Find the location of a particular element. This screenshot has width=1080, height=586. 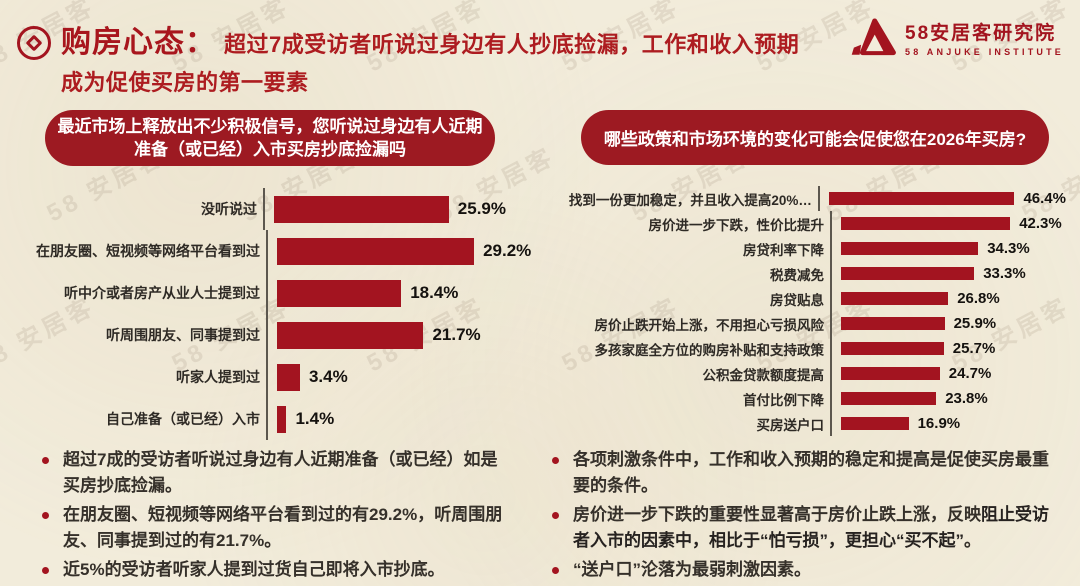

bar-track: 25.7% is located at coordinates (948, 348).